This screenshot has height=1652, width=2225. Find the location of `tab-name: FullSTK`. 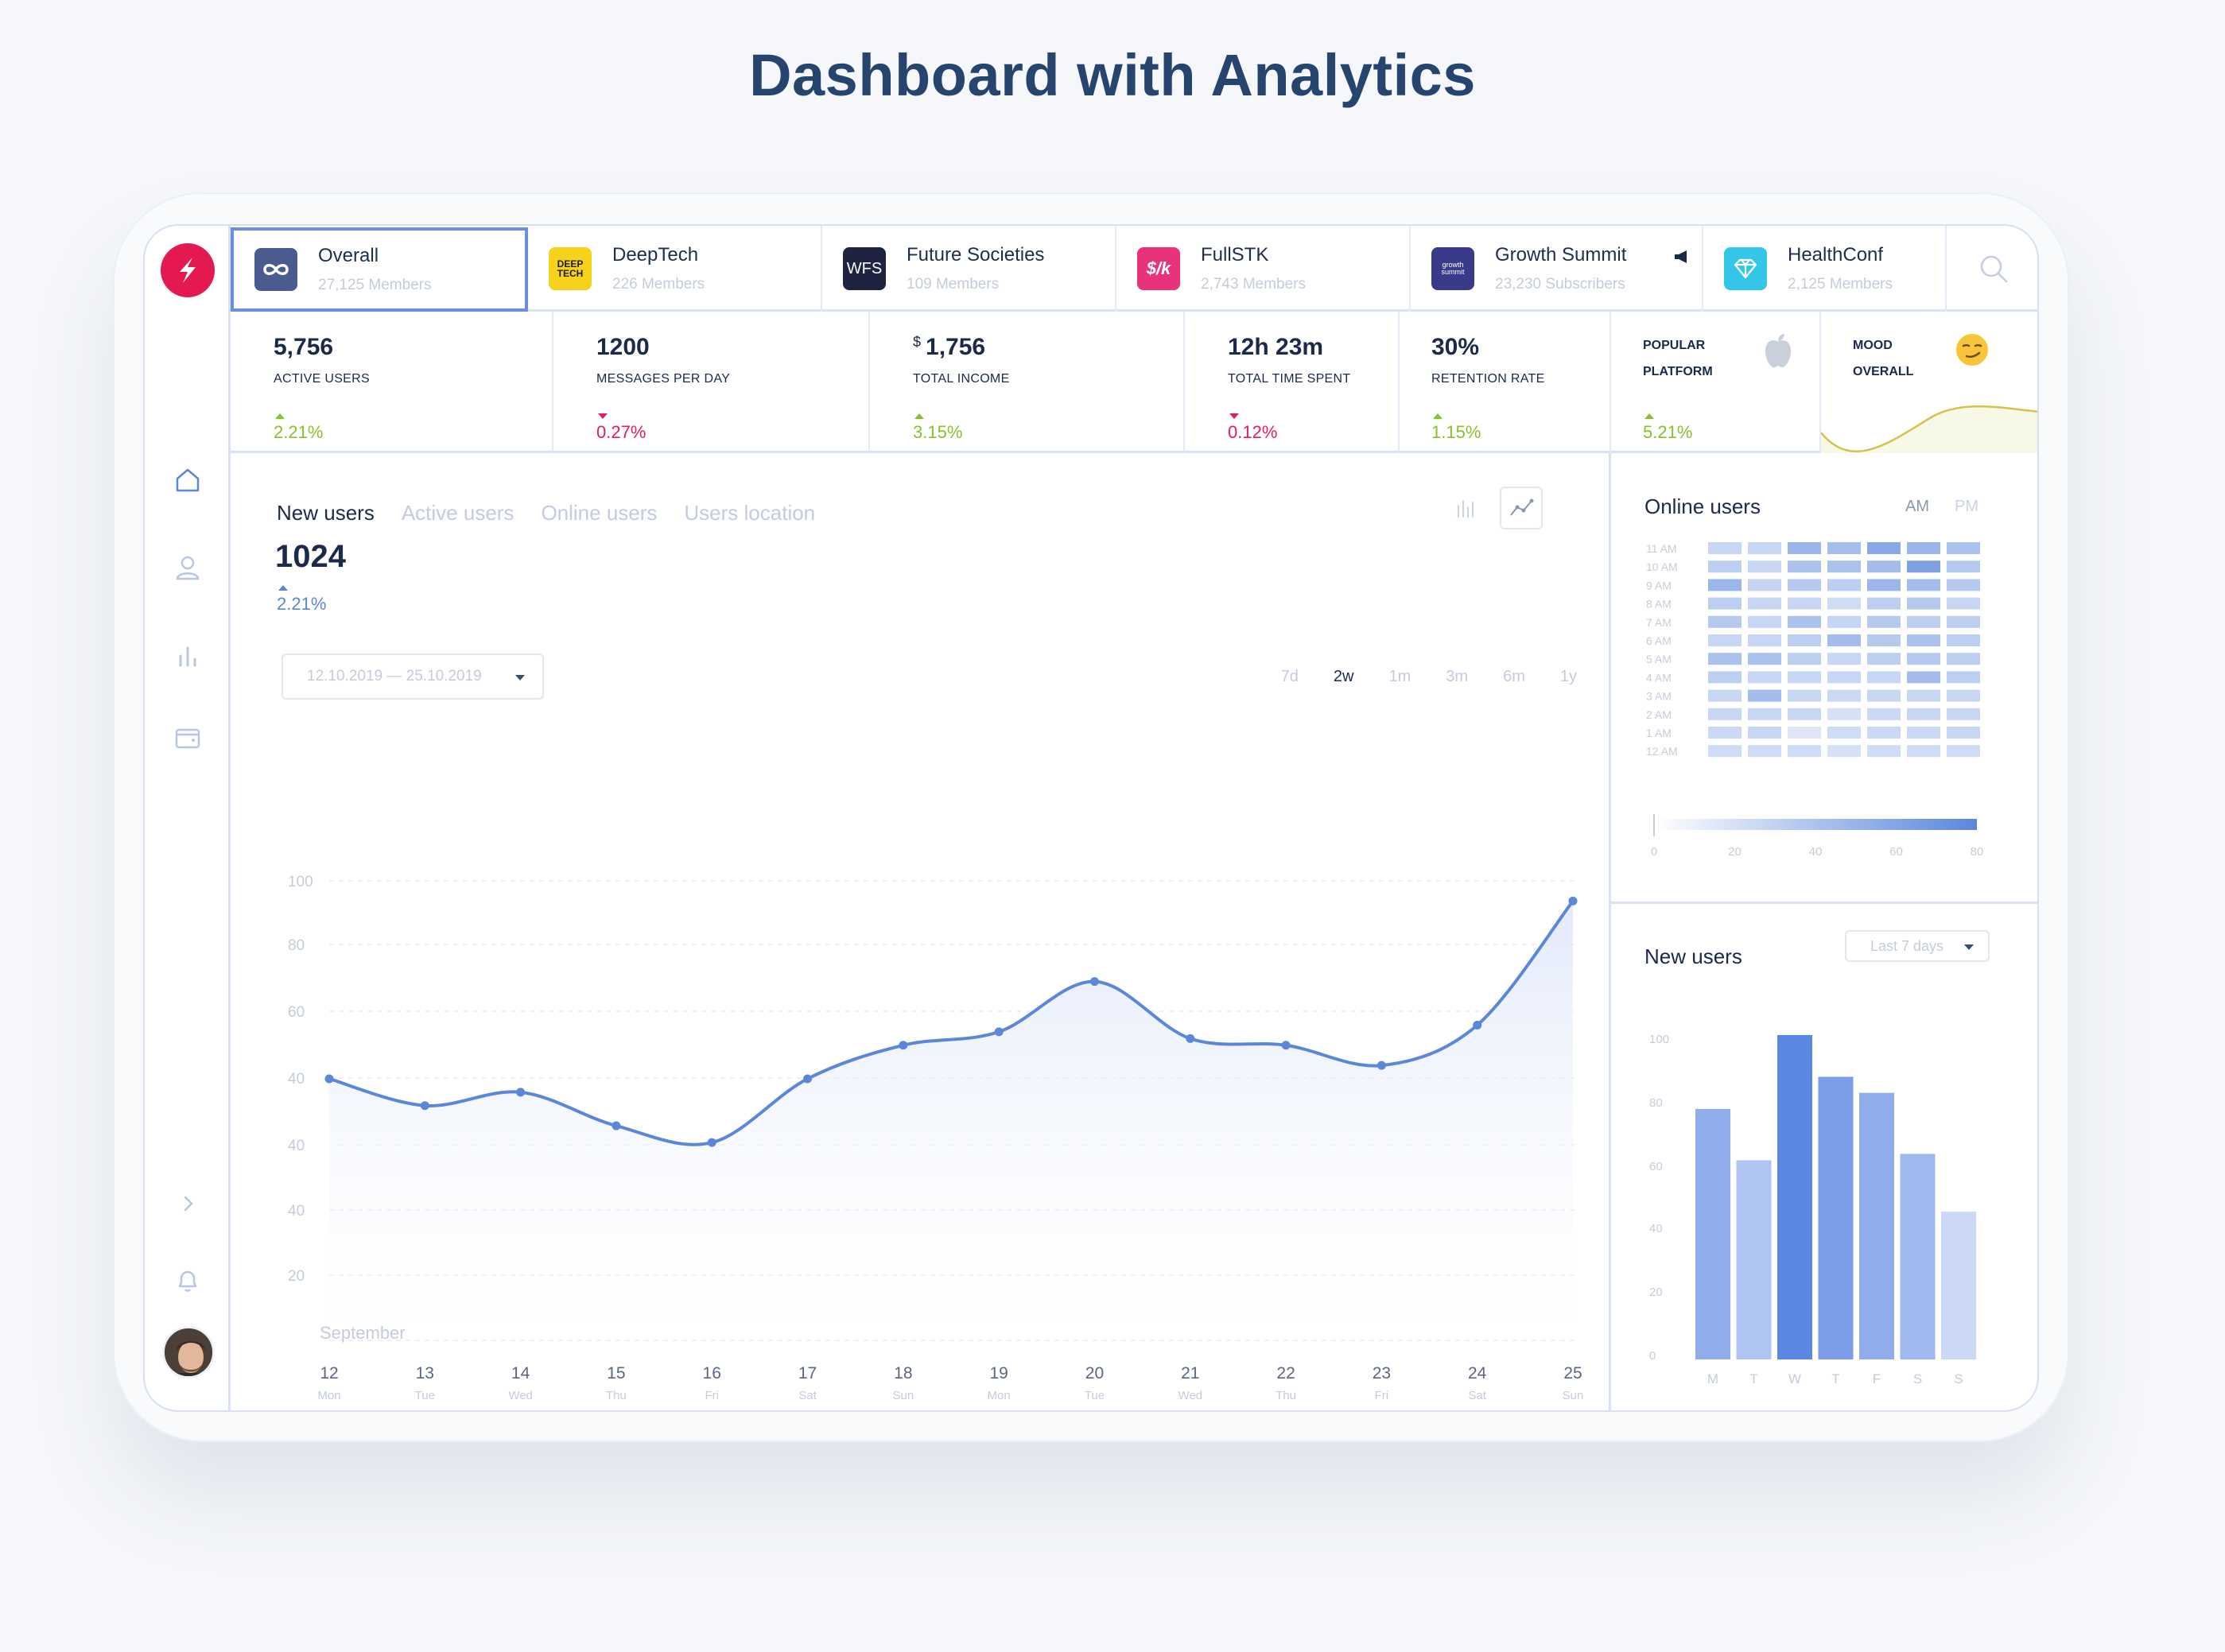

tab-name: FullSTK is located at coordinates (1235, 255).